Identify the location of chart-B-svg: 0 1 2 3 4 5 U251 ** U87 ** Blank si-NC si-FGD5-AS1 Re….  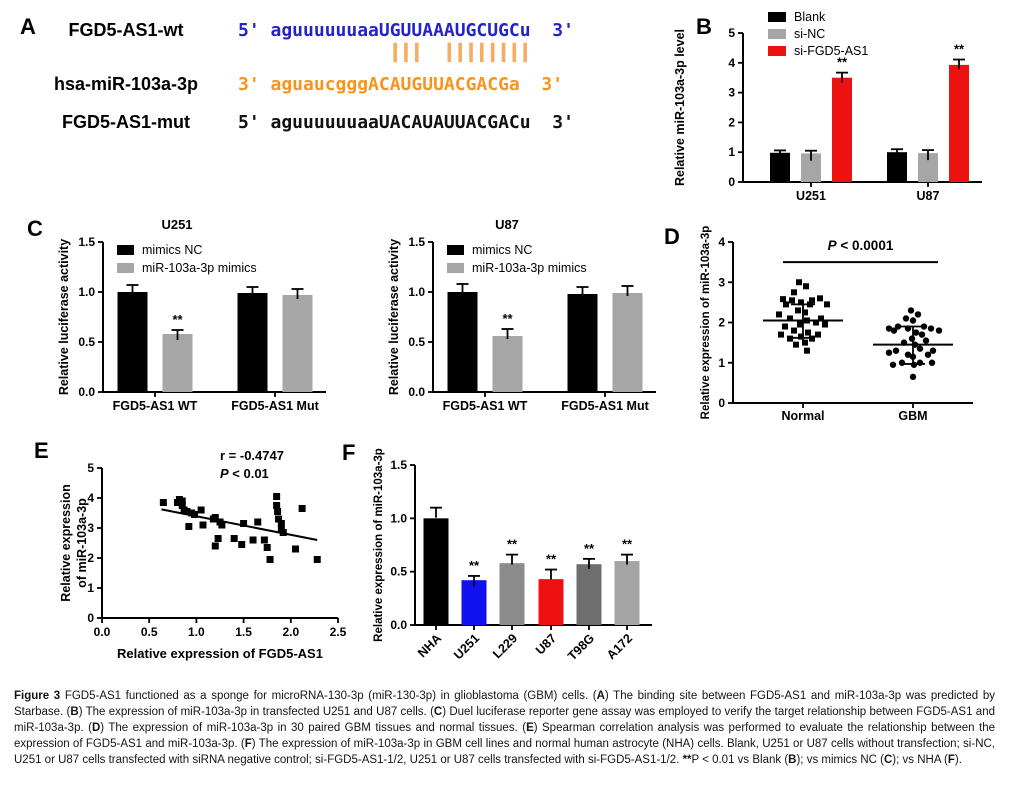
(827, 106).